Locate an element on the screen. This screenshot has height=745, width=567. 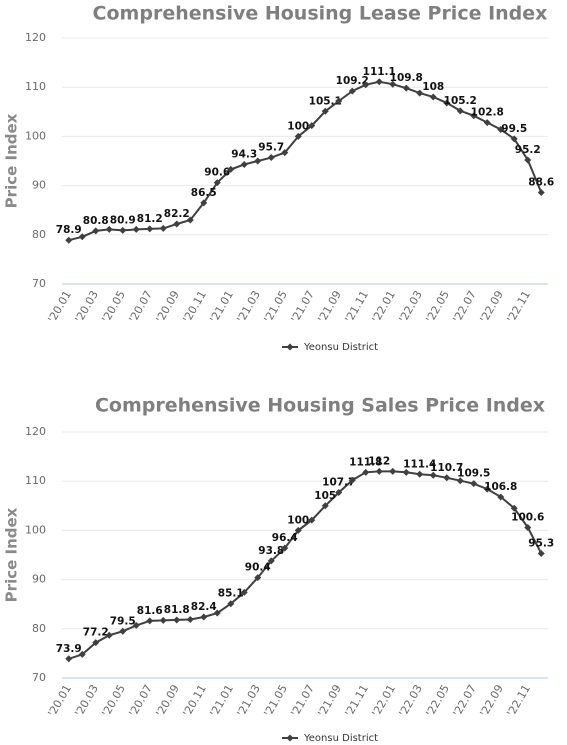
chart-title: Comprehensive Housing Lease Price Index is located at coordinates (320, 14).